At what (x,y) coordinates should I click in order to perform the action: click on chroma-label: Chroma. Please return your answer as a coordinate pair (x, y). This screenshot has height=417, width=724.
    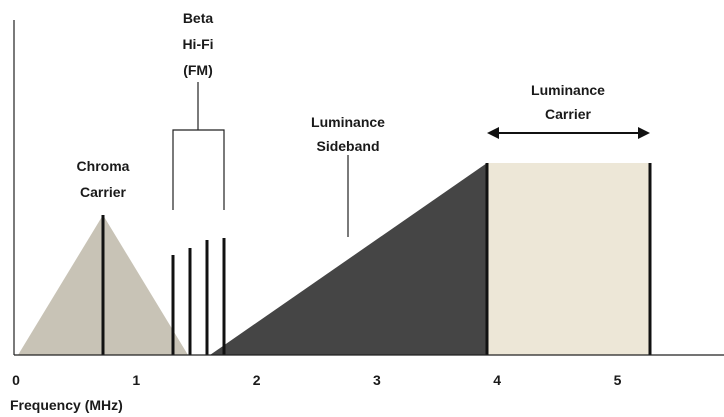
    Looking at the image, I should click on (103, 166).